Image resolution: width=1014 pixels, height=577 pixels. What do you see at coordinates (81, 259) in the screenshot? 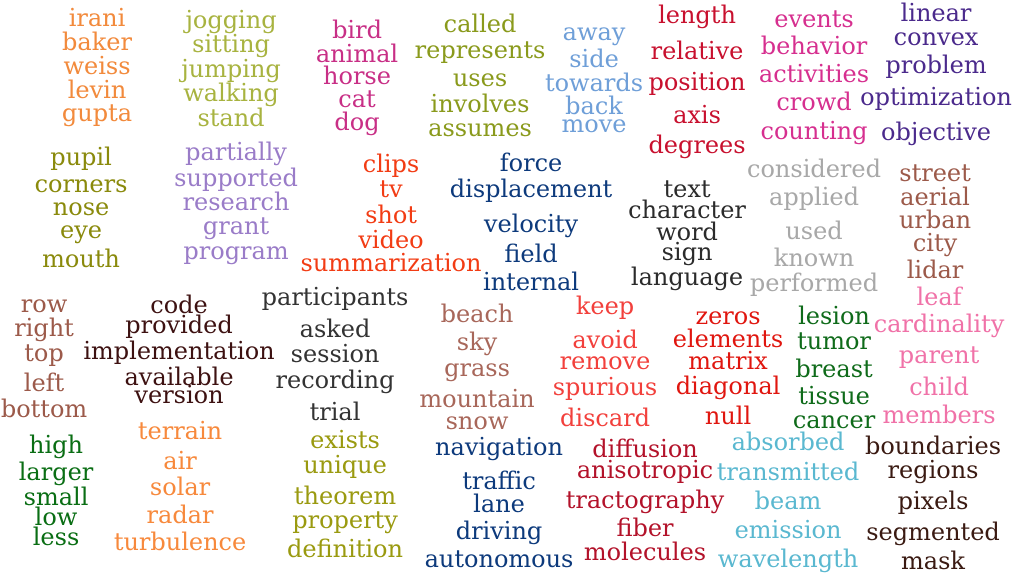
I see `topic-9-word-5: mouth` at bounding box center [81, 259].